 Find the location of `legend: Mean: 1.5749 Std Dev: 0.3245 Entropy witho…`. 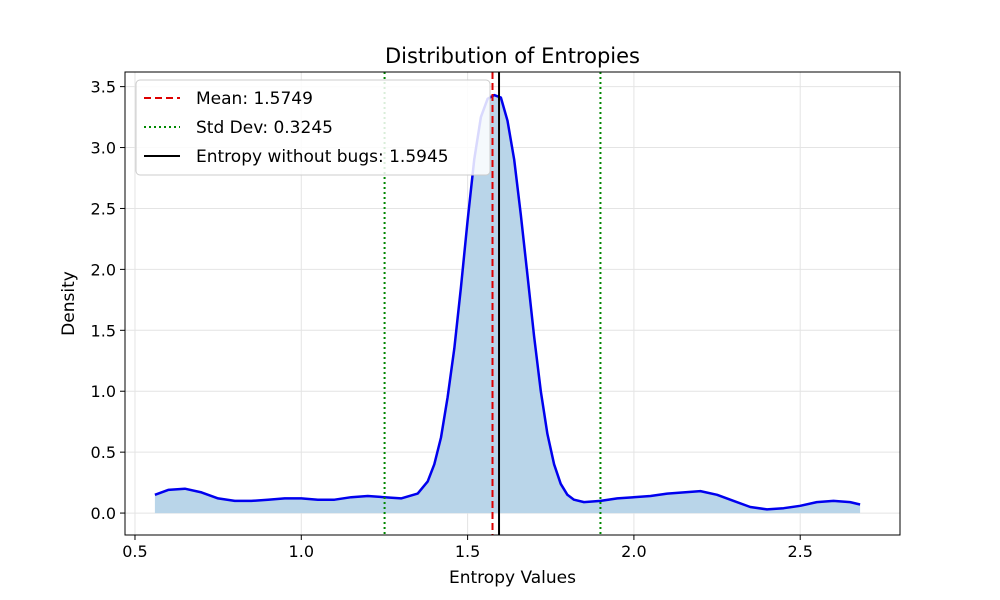

legend: Mean: 1.5749 Std Dev: 0.3245 Entropy witho… is located at coordinates (313, 127).